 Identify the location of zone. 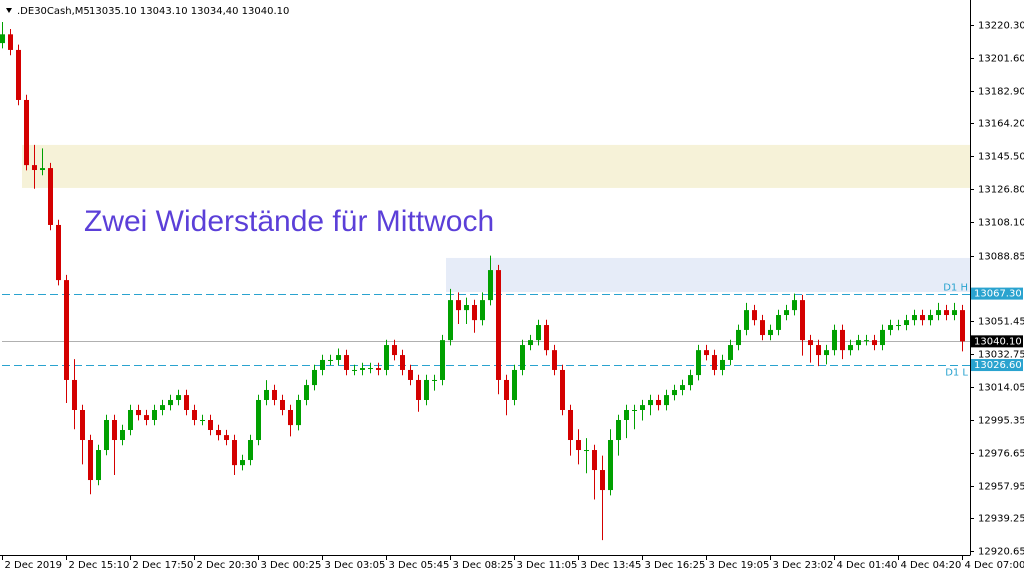
(708, 275).